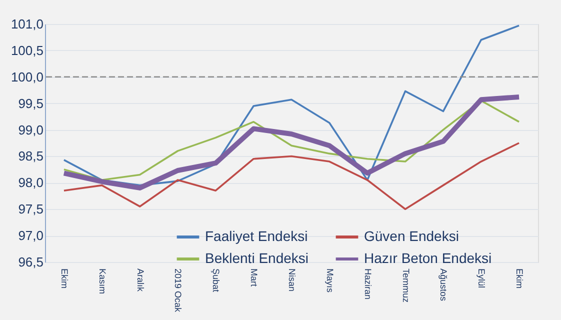 This screenshot has height=320, width=561. What do you see at coordinates (27, 50) in the screenshot?
I see `y-tick-label: 100,5` at bounding box center [27, 50].